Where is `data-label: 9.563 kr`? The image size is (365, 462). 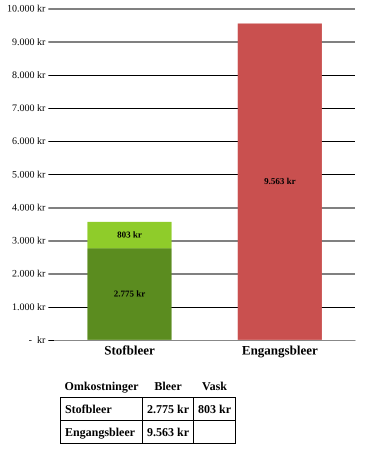 data-label: 9.563 kr is located at coordinates (280, 181).